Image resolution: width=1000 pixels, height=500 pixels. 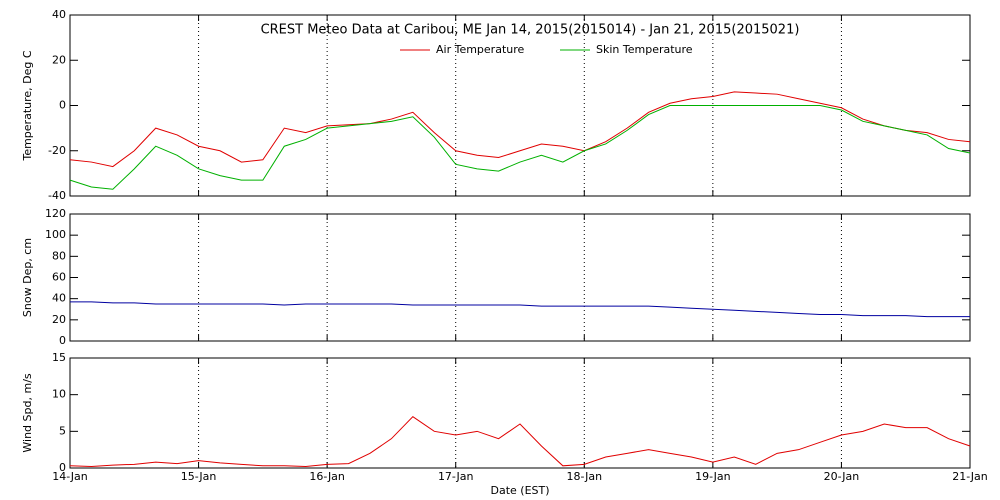 What do you see at coordinates (59, 394) in the screenshot?
I see `y-tick-label: 10` at bounding box center [59, 394].